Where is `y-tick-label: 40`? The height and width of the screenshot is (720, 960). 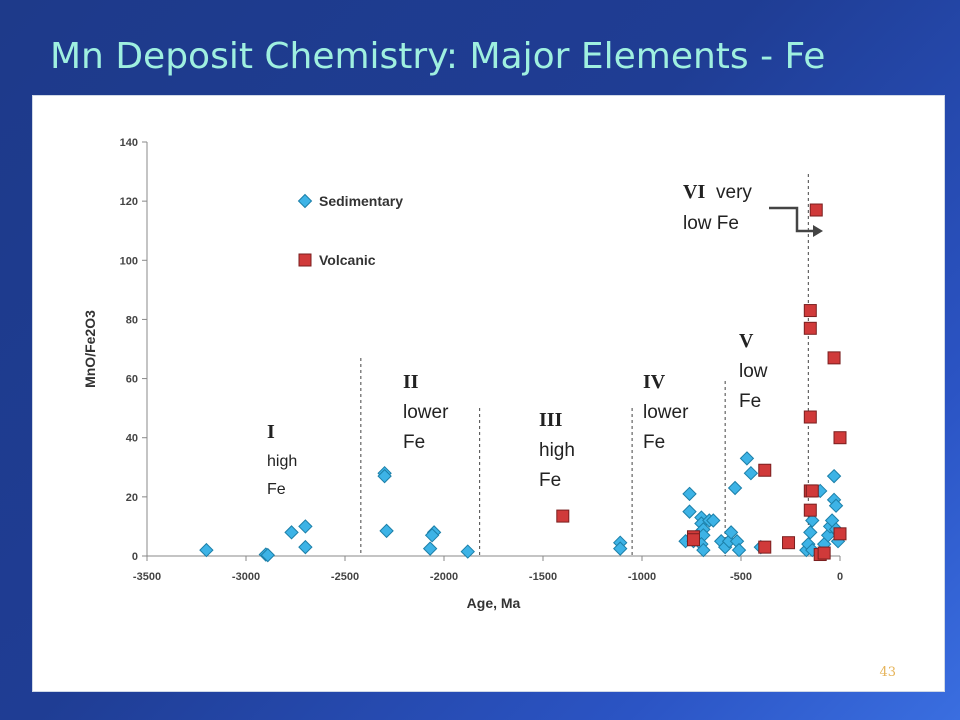
y-tick-label: 40 is located at coordinates (132, 439).